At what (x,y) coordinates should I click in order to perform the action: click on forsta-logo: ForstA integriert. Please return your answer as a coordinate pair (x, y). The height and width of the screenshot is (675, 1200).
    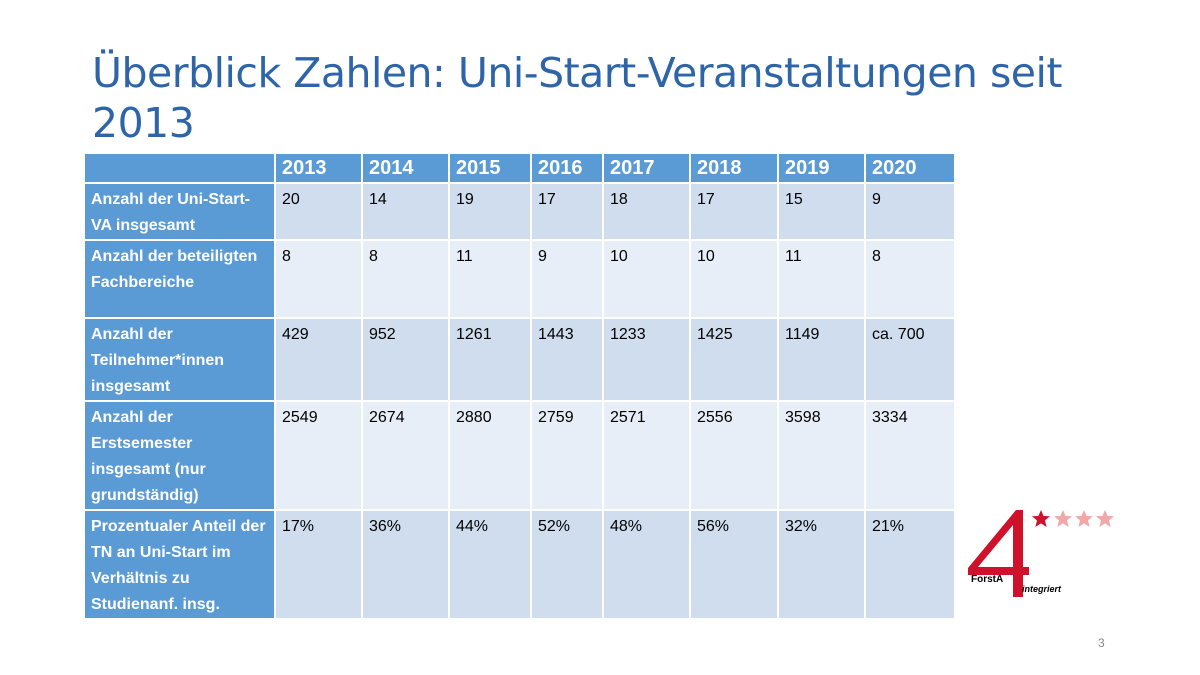
    Looking at the image, I should click on (1045, 552).